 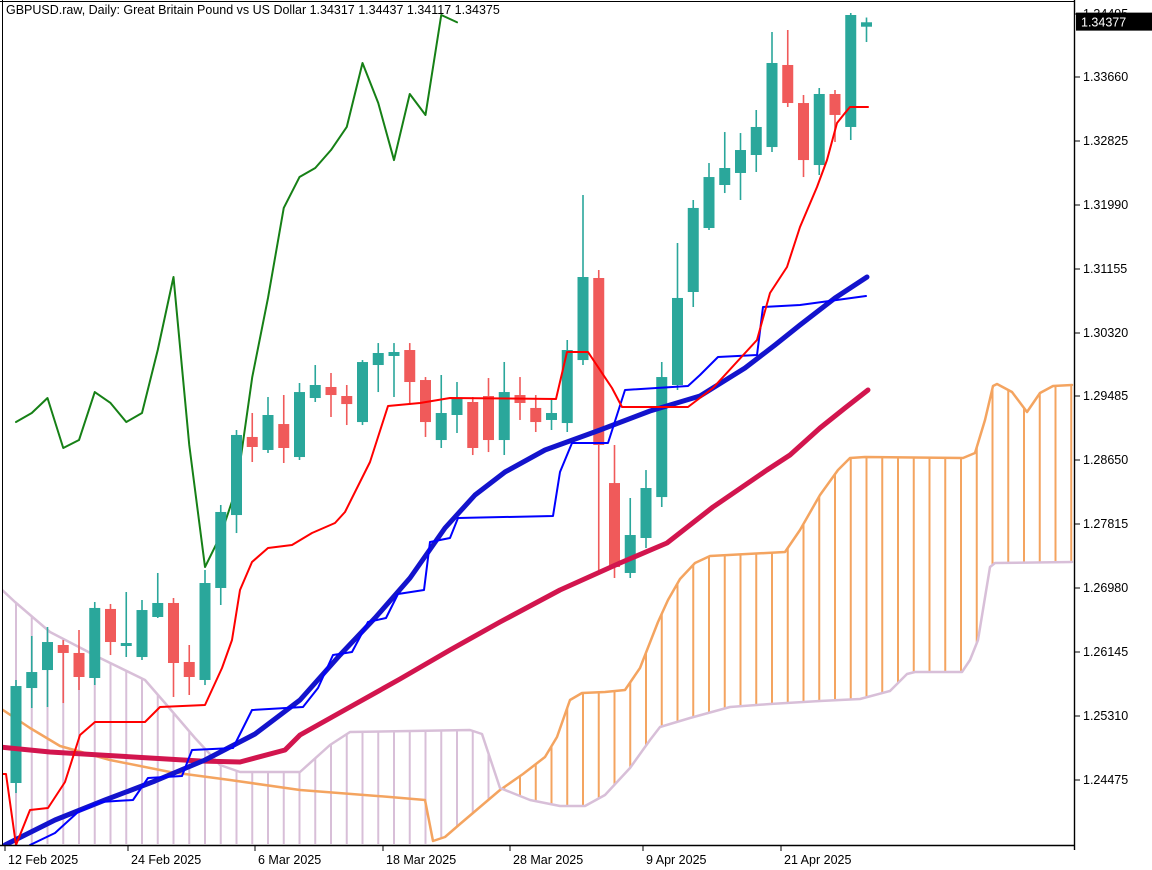 I want to click on time-axis-label: 21 Apr 2025, so click(x=817, y=860).